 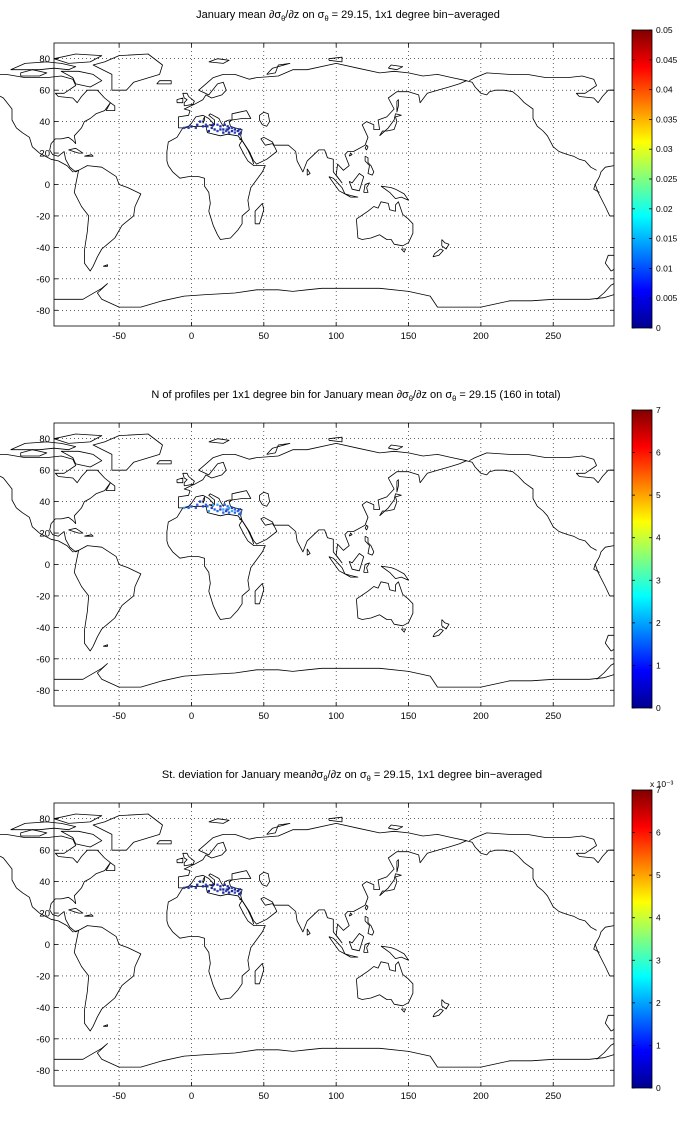 I want to click on coastline-new-zealand-north, so click(x=445, y=1004).